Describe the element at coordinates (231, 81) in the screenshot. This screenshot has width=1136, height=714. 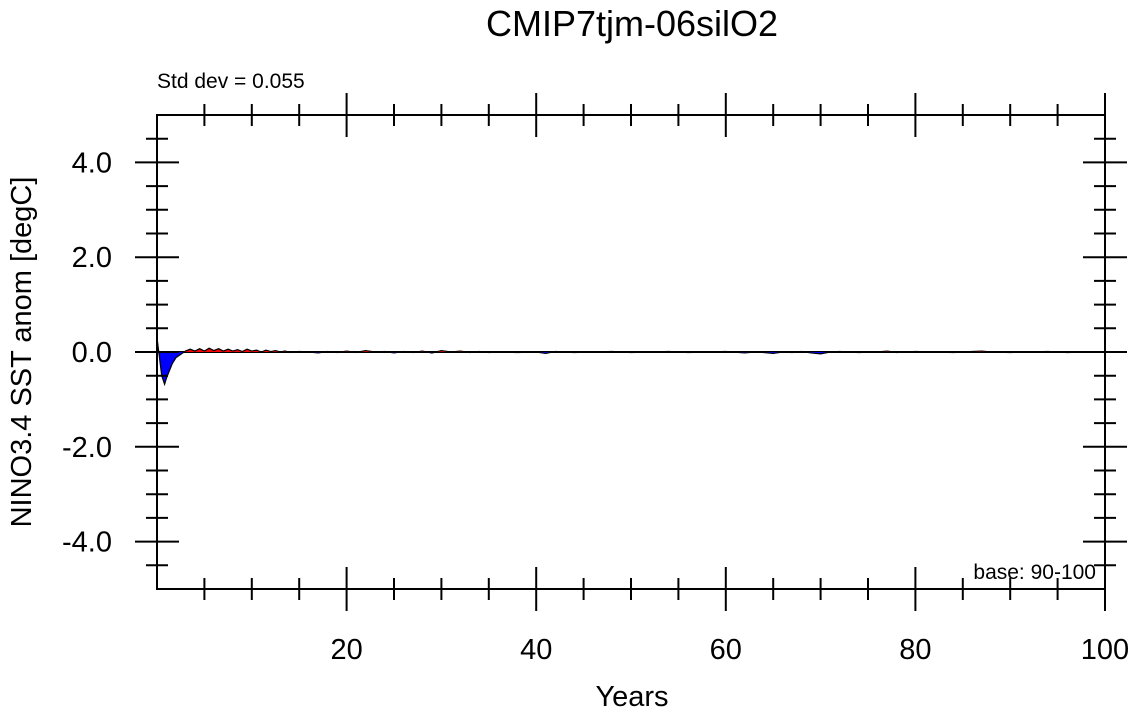
I see `std-dev-annotation: Std dev = 0.055` at that location.